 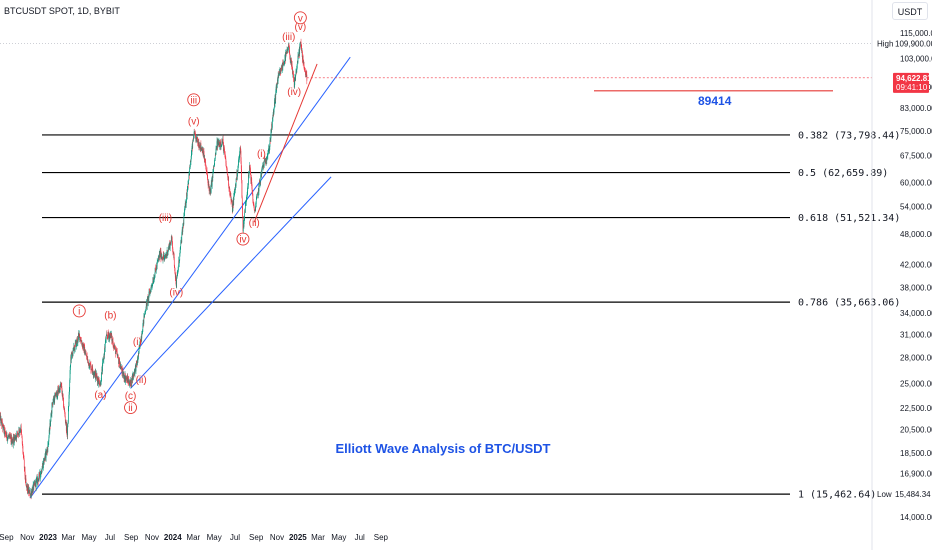 I want to click on last-price-tag, so click(x=911, y=82).